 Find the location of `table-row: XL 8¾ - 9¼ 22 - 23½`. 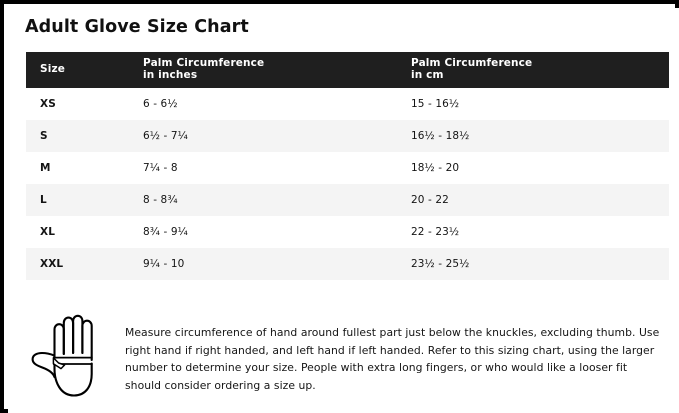

table-row: XL 8¾ - 9¼ 22 - 23½ is located at coordinates (347, 232).